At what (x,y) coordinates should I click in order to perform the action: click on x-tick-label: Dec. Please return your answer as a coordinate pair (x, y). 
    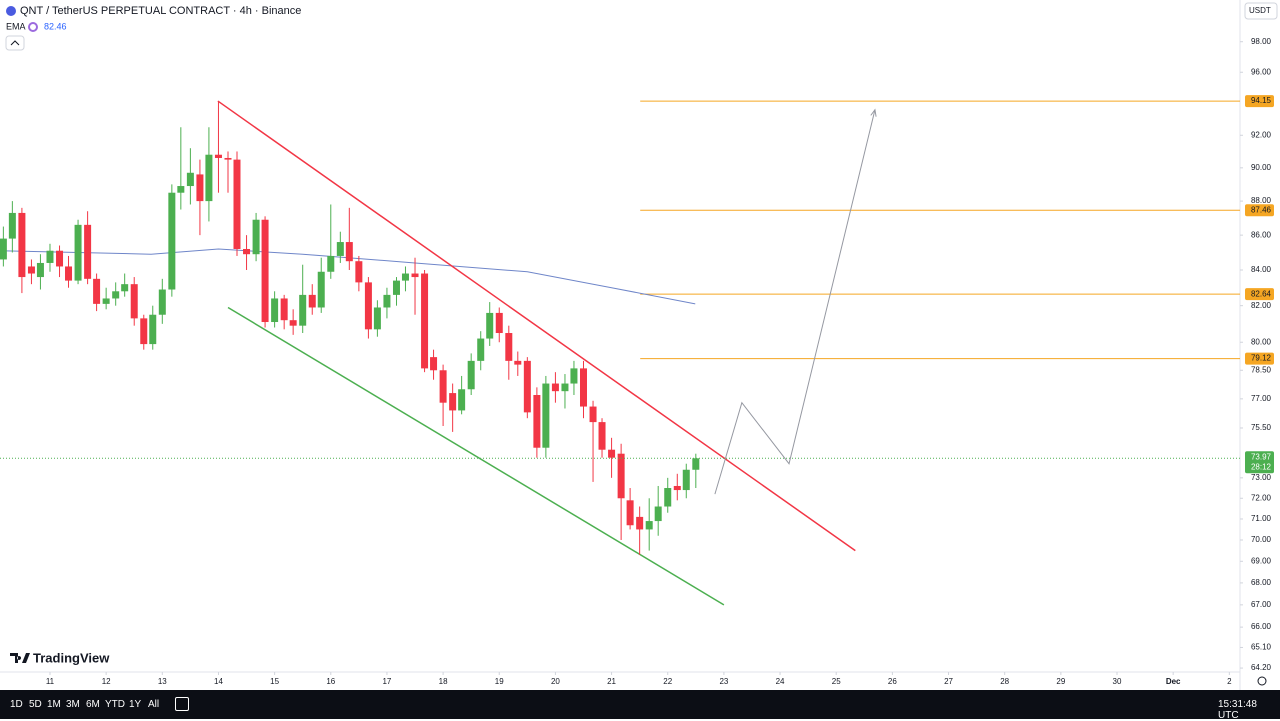
    Looking at the image, I should click on (1173, 681).